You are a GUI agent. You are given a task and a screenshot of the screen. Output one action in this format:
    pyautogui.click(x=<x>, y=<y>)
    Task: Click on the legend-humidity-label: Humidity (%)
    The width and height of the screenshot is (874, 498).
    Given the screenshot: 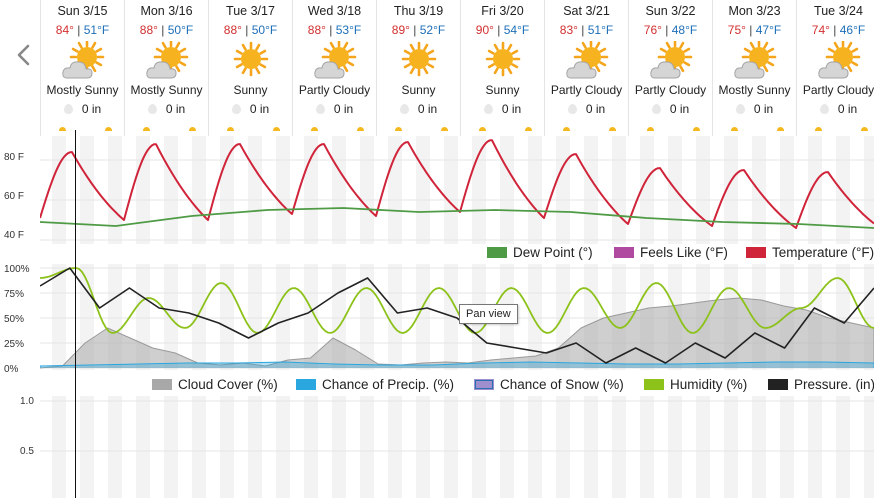 What is the action you would take?
    pyautogui.click(x=709, y=384)
    